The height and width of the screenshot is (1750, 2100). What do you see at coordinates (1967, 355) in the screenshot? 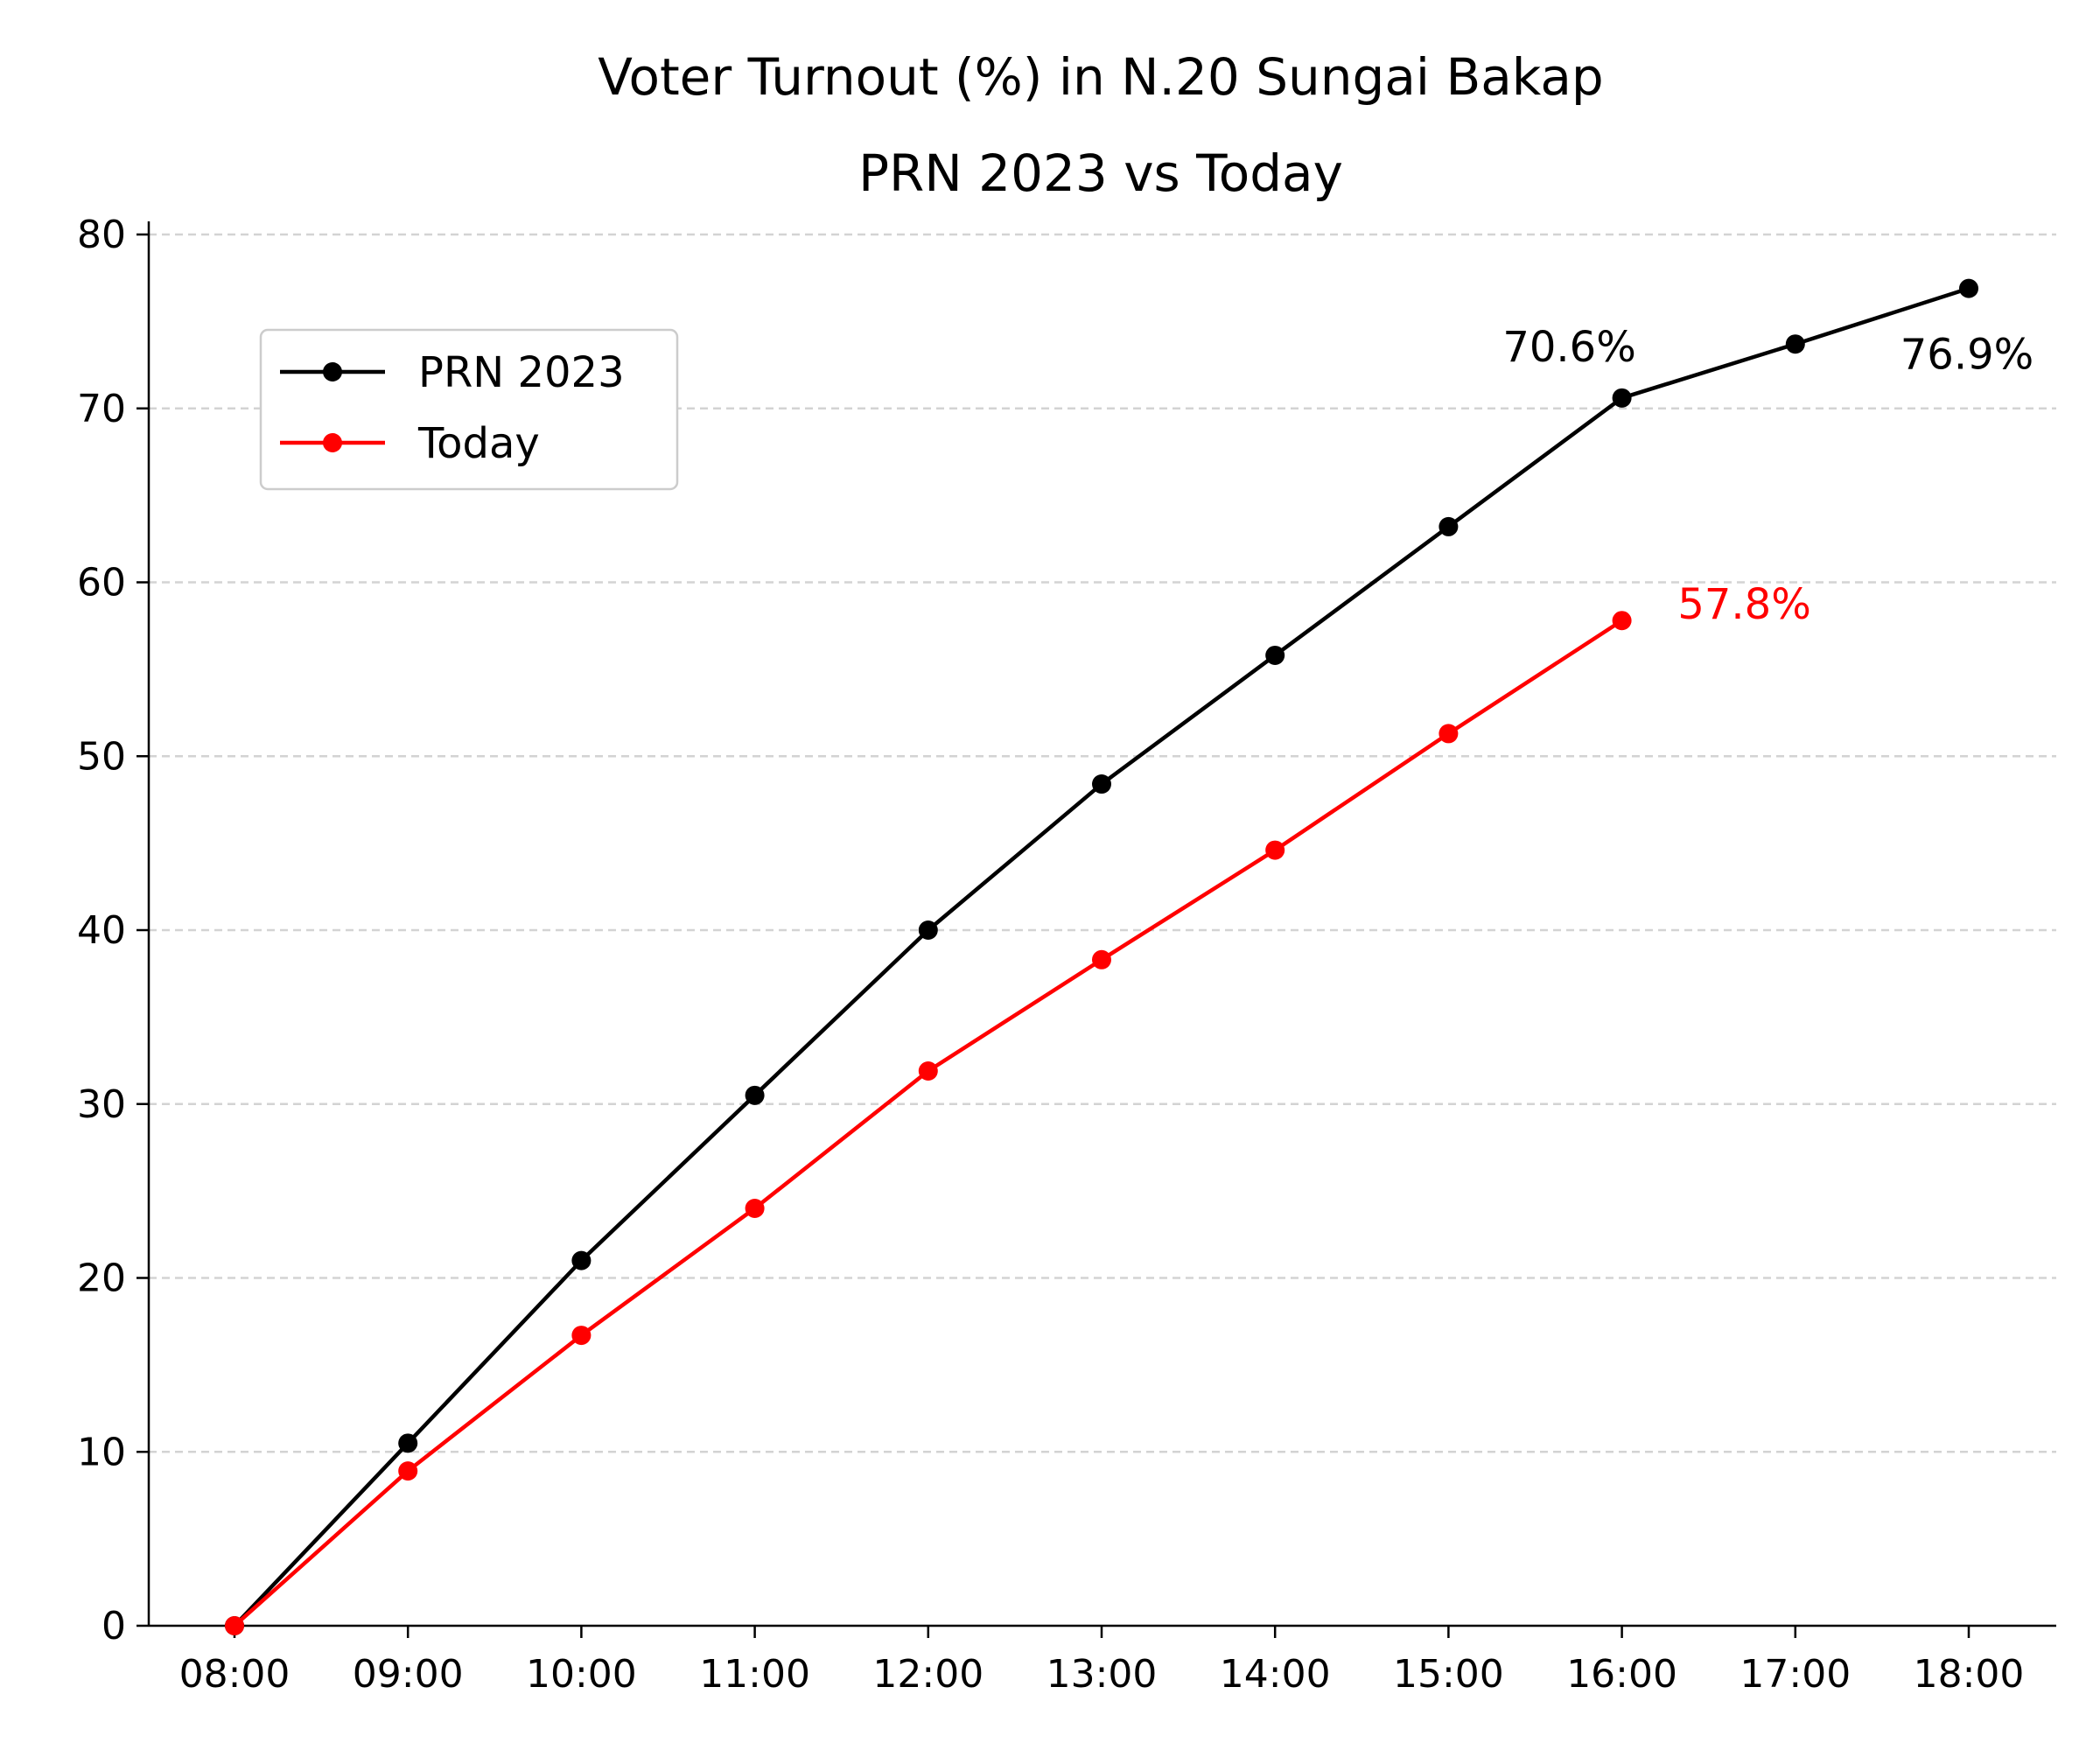
I see `data-label: 76.9%` at bounding box center [1967, 355].